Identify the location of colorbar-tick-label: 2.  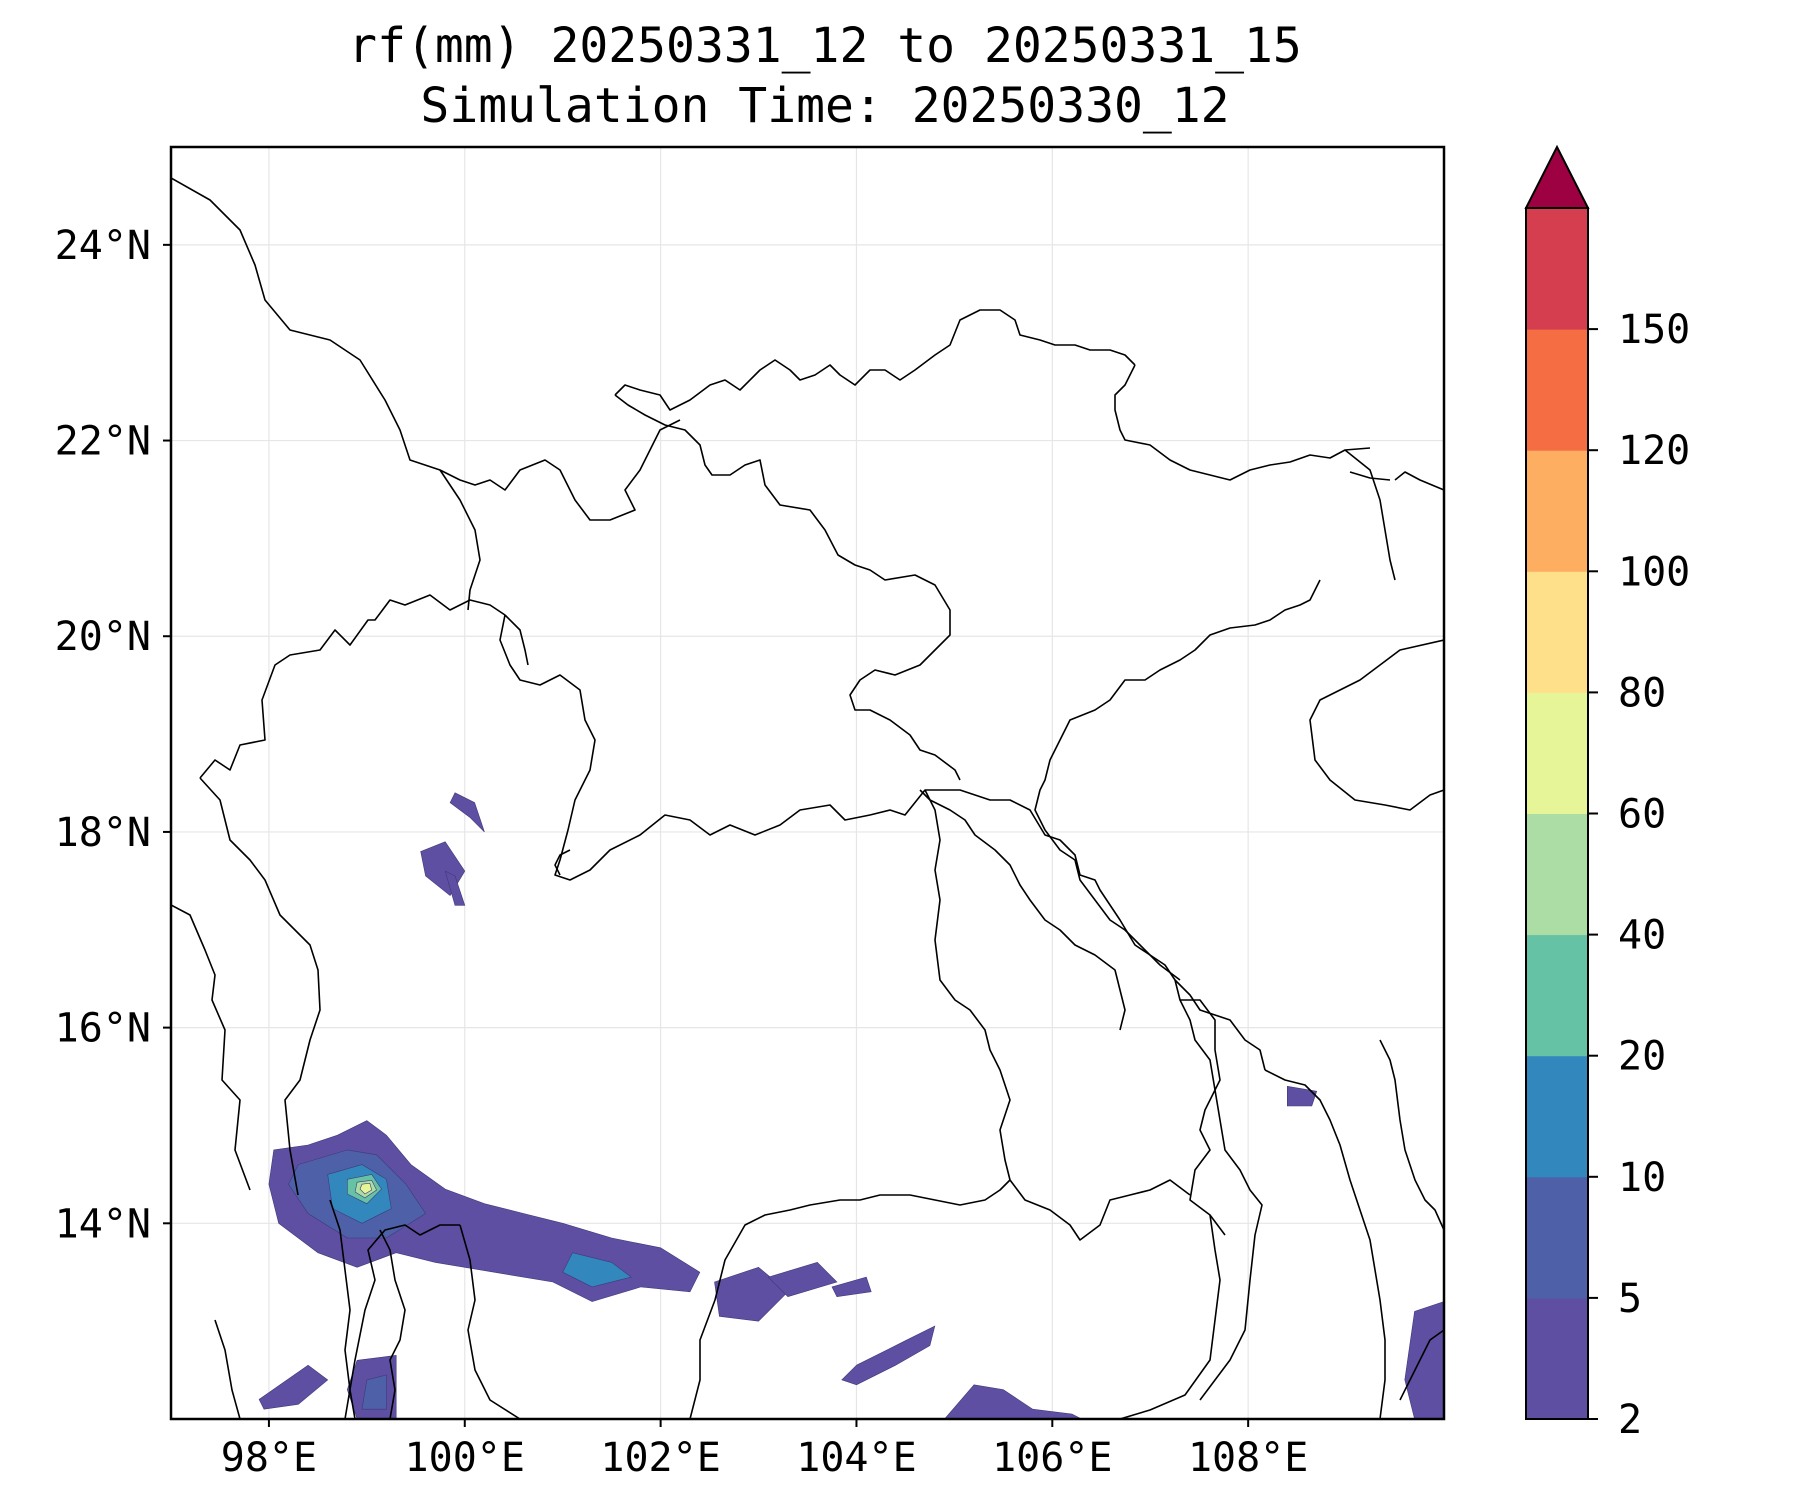
(1630, 1420).